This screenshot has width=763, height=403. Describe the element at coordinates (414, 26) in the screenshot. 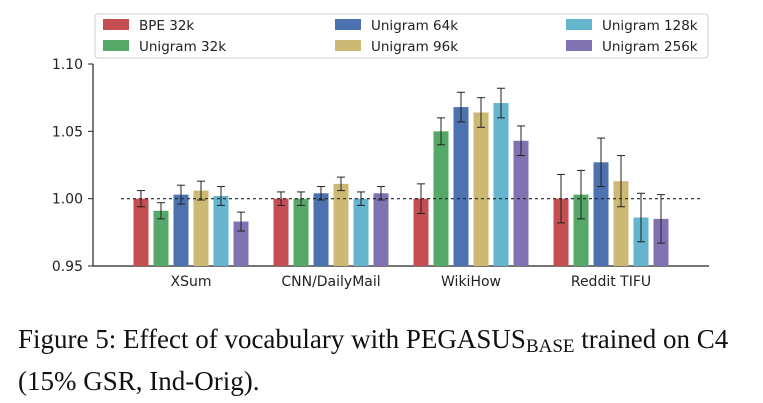

I see `legend-label: Unigram 64k` at that location.